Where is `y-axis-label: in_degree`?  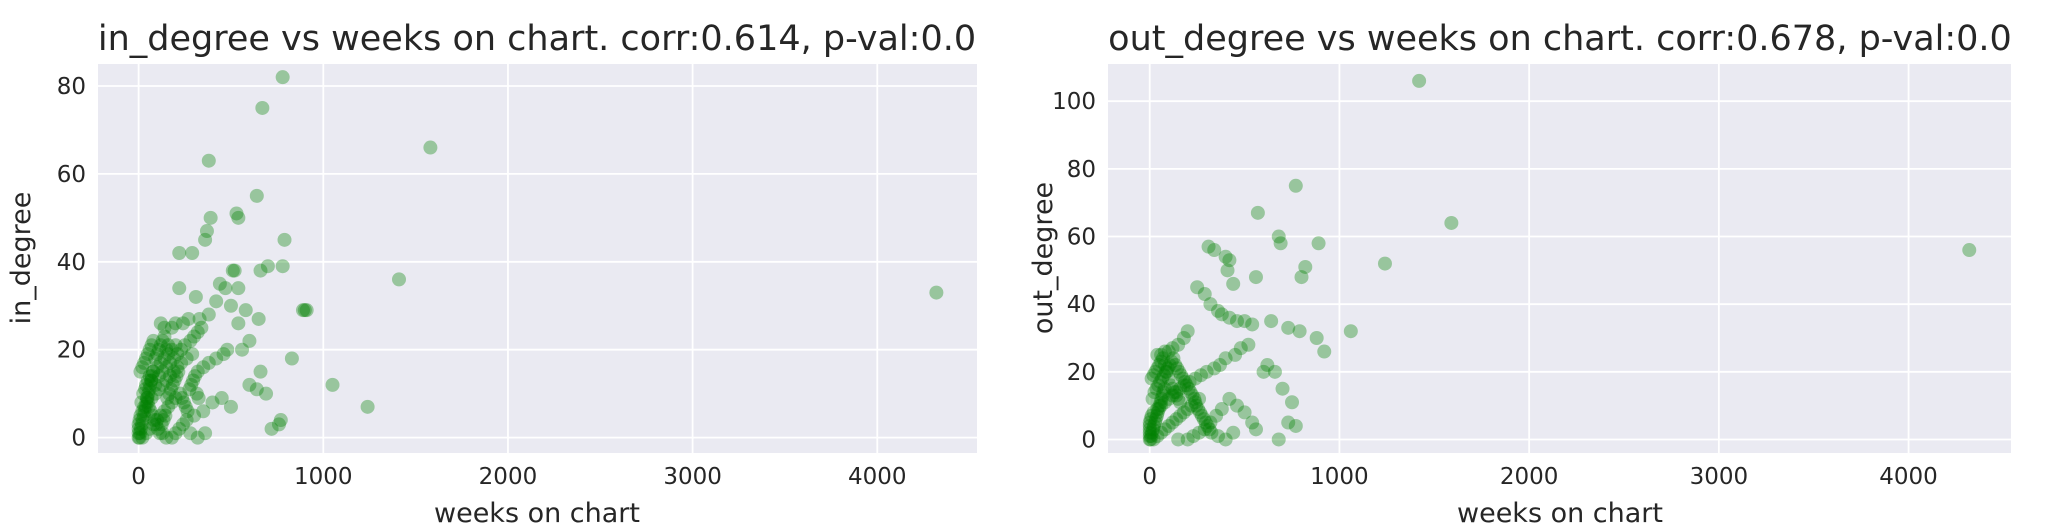 y-axis-label: in_degree is located at coordinates (21, 258).